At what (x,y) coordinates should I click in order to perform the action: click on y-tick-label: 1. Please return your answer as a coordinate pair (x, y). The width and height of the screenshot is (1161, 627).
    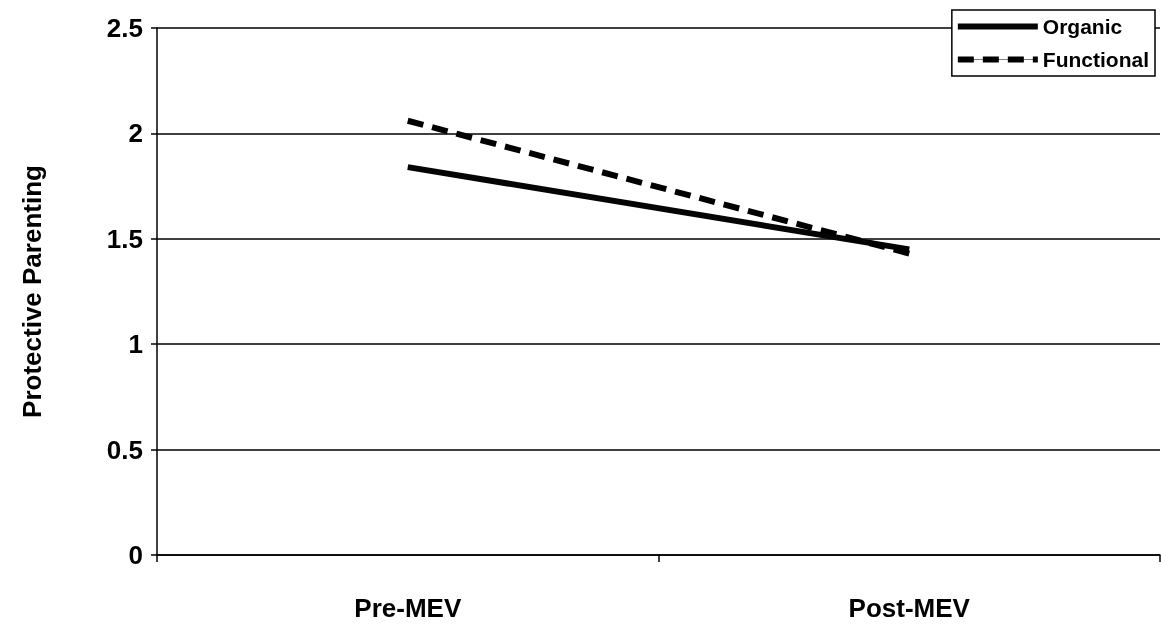
    Looking at the image, I should click on (135, 344).